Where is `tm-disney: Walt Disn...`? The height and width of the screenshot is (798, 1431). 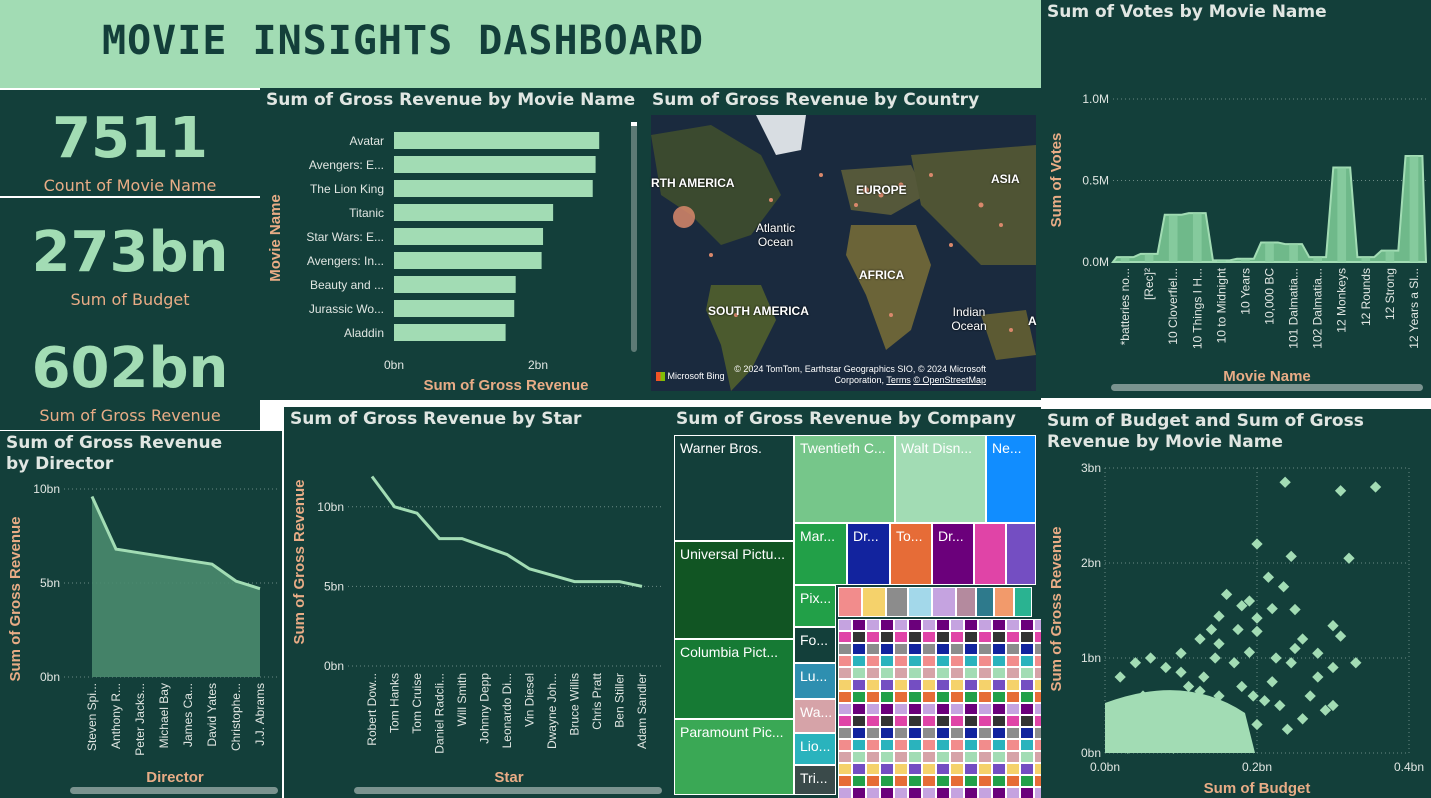
tm-disney: Walt Disn... is located at coordinates (940, 479).